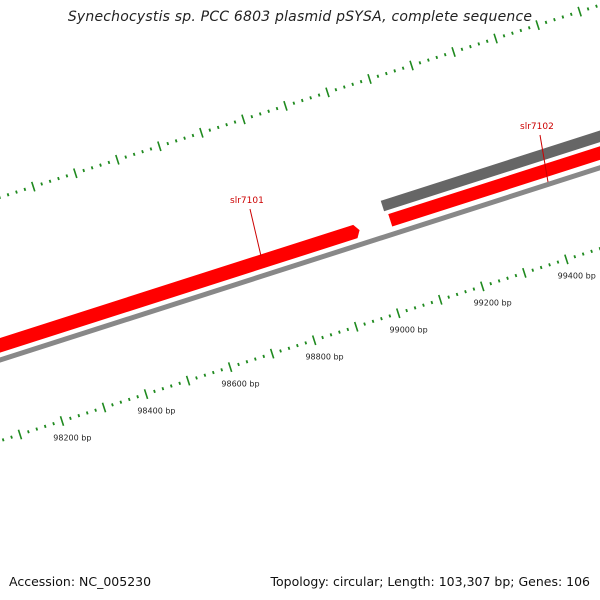 This screenshot has width=600, height=600. I want to click on ruler-label: 98400 bp, so click(156, 410).